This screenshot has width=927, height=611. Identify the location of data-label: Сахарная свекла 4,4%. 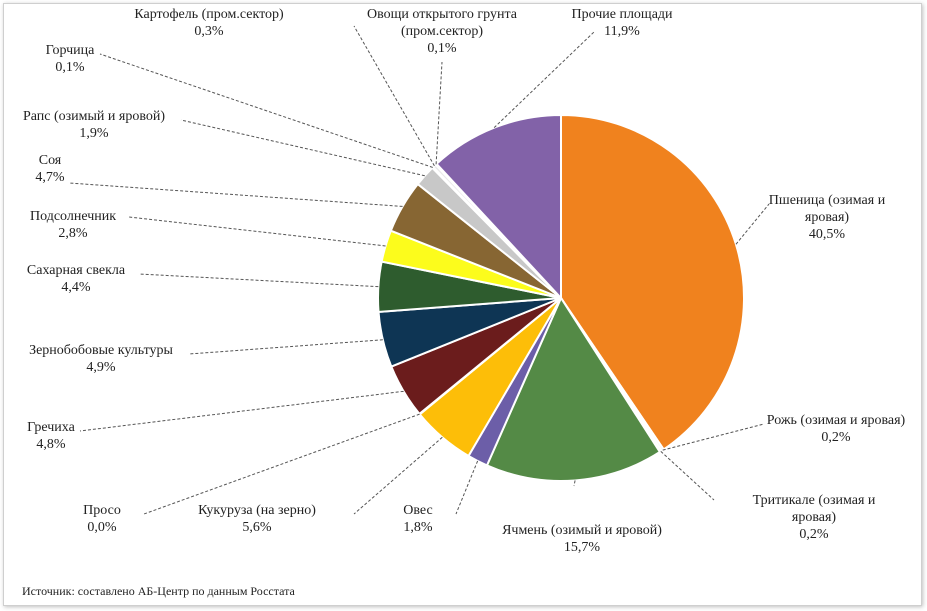
(76, 279).